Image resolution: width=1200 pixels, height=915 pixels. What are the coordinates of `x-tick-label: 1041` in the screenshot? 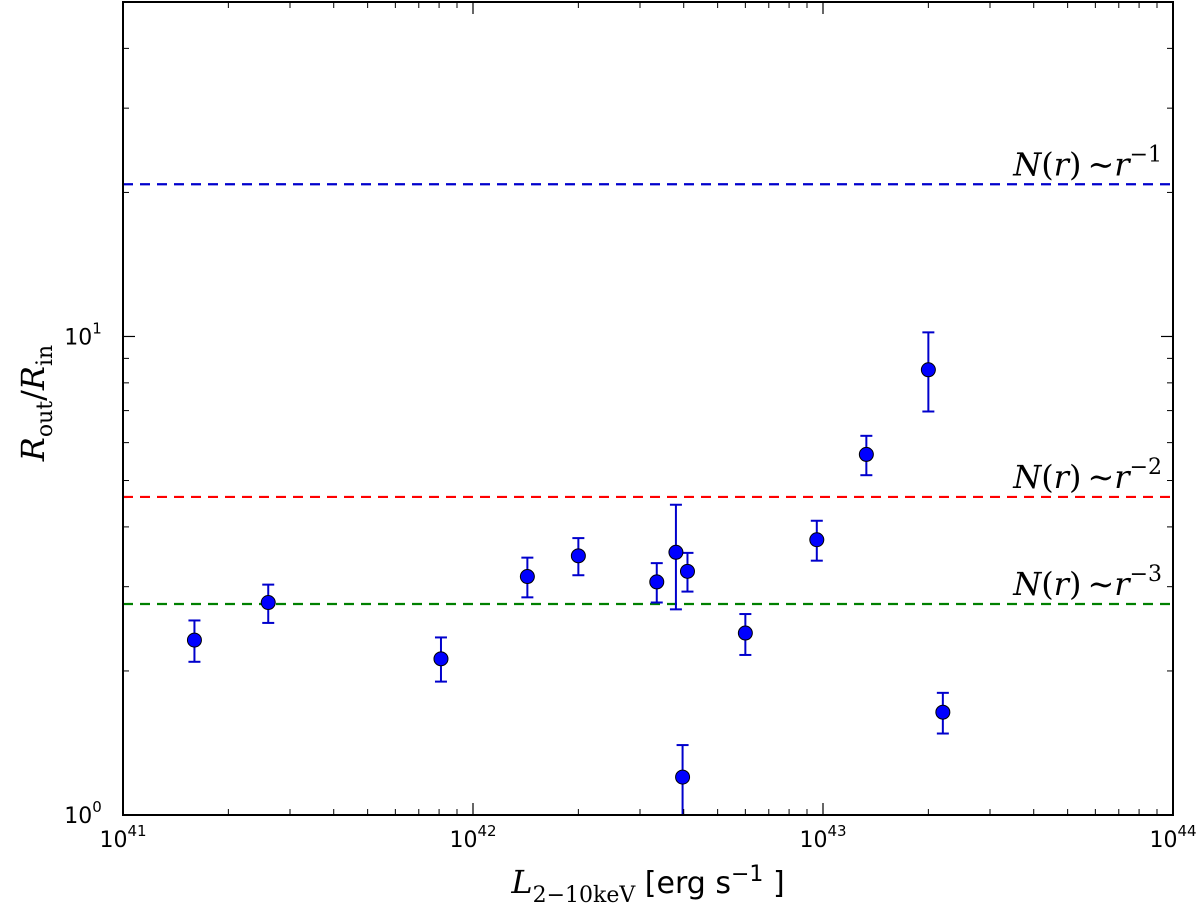 It's located at (122, 837).